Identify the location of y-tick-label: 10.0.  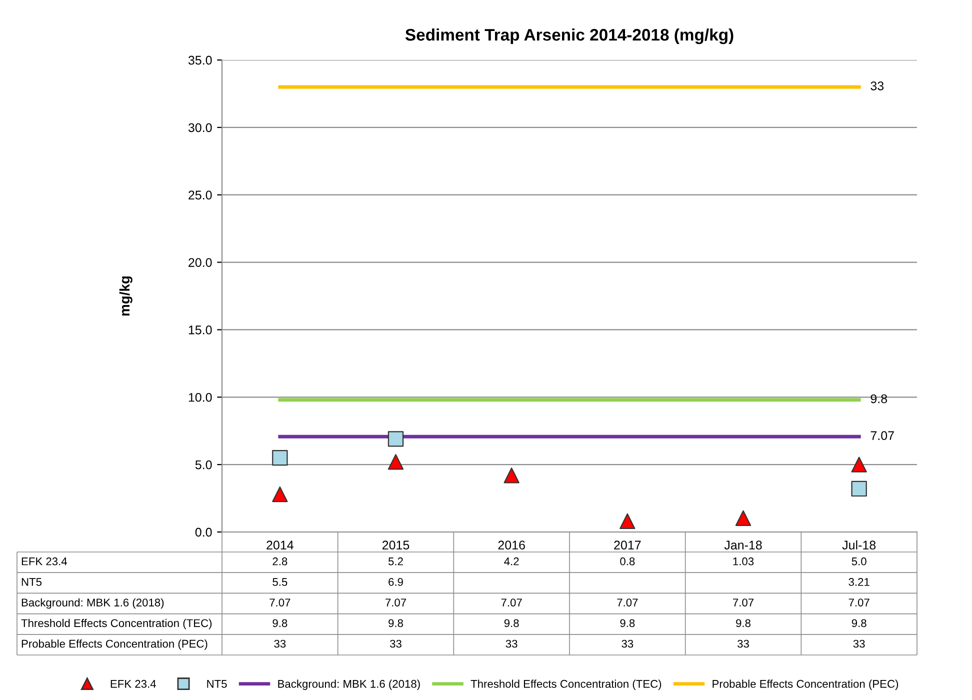
(200, 397).